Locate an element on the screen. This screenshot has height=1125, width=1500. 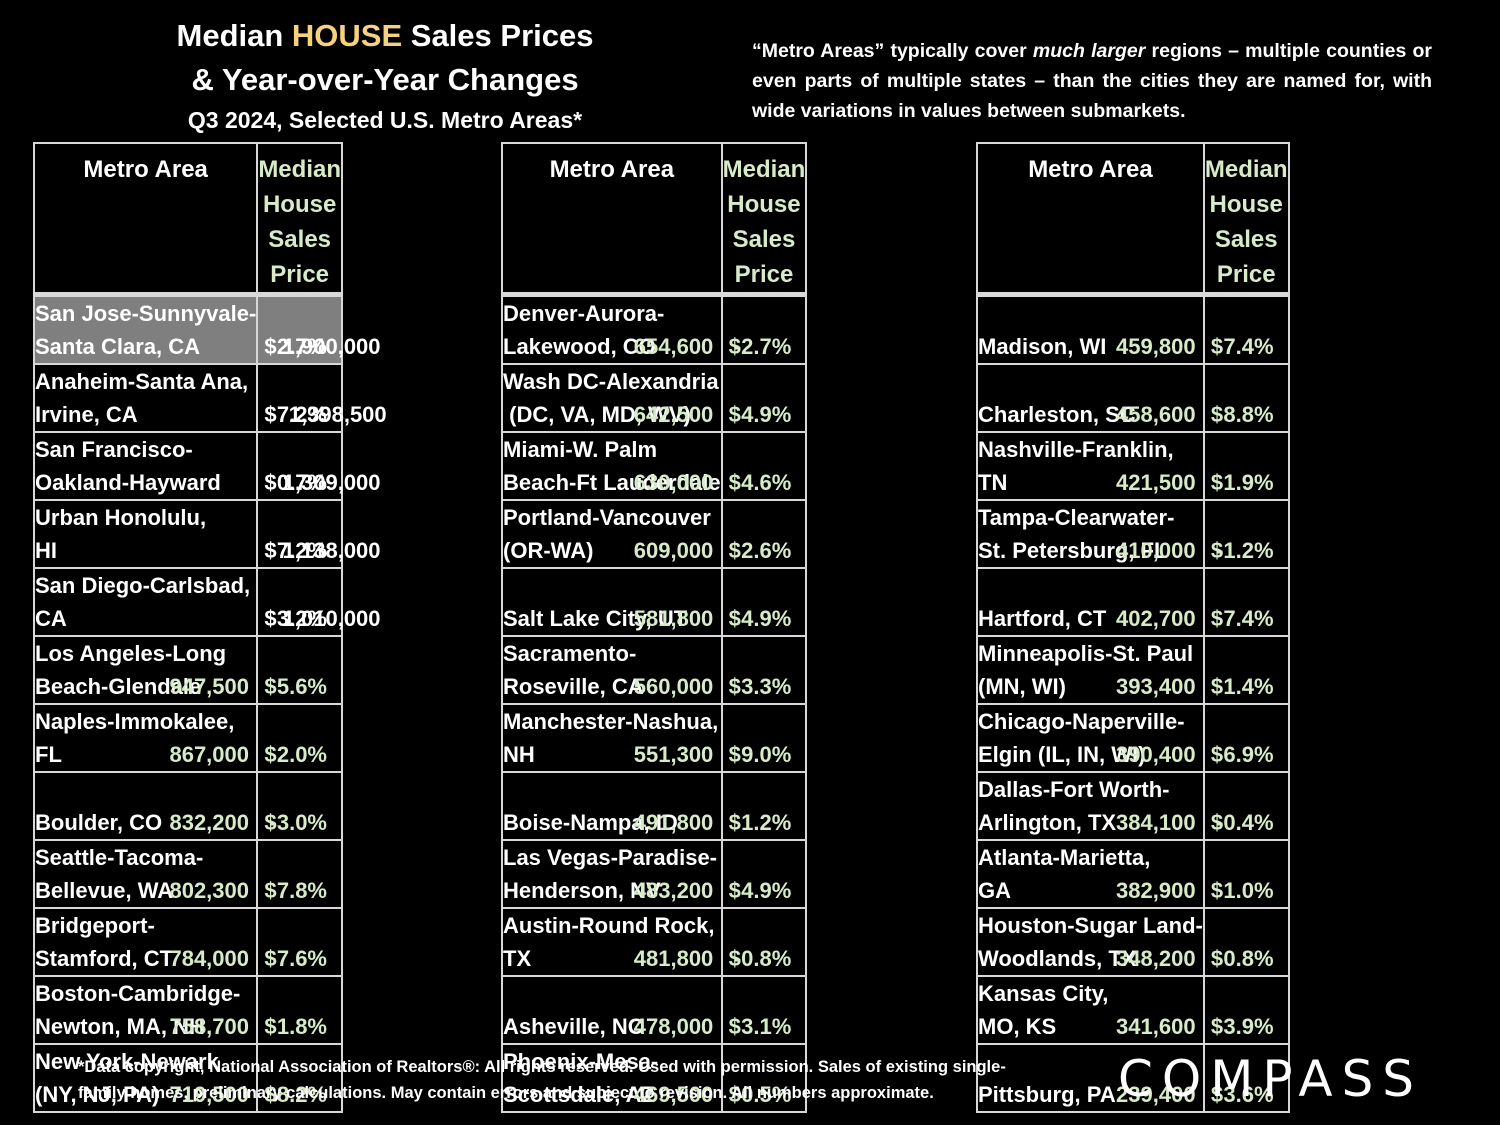
table-row: Sacramento- Roseville, CA $560,000 3.3% is located at coordinates (654, 670).